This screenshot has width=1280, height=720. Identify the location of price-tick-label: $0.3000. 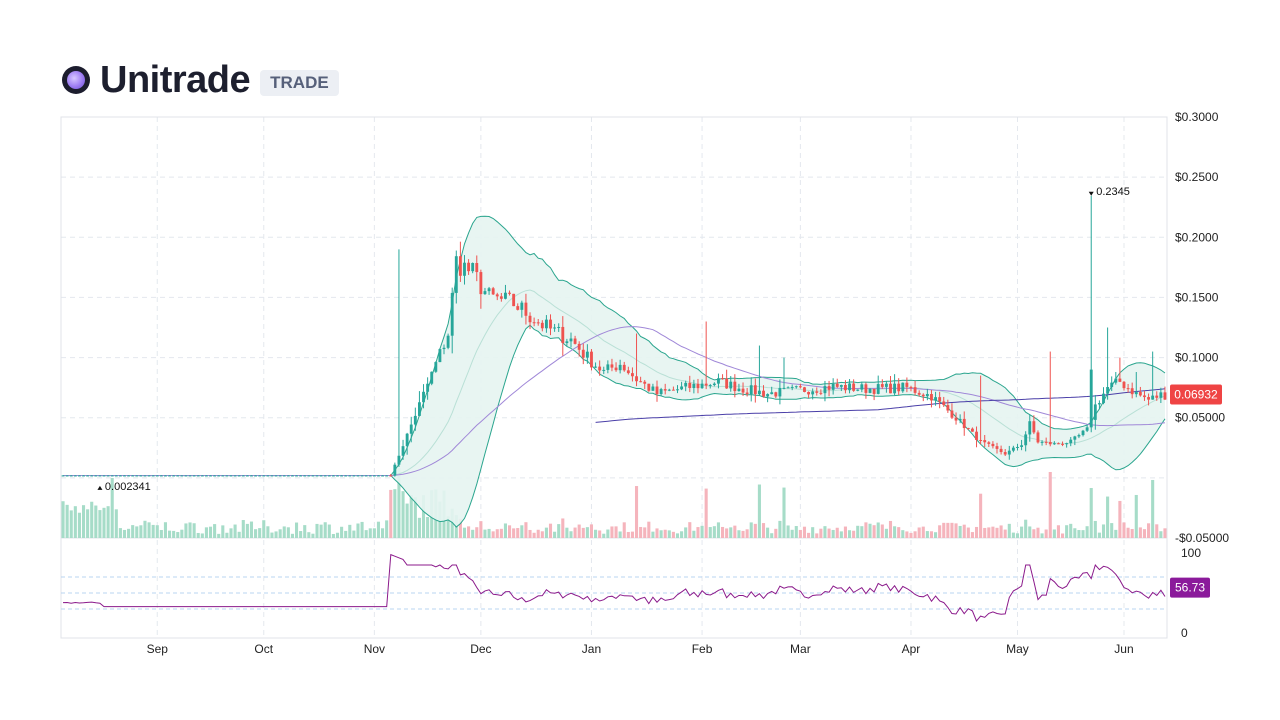
(1197, 117).